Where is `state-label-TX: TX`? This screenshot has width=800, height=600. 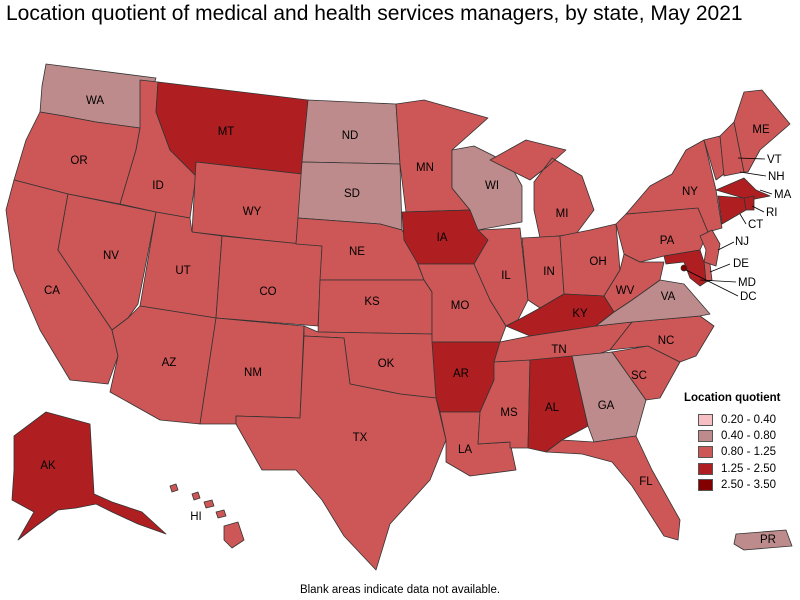
state-label-TX: TX is located at coordinates (360, 438).